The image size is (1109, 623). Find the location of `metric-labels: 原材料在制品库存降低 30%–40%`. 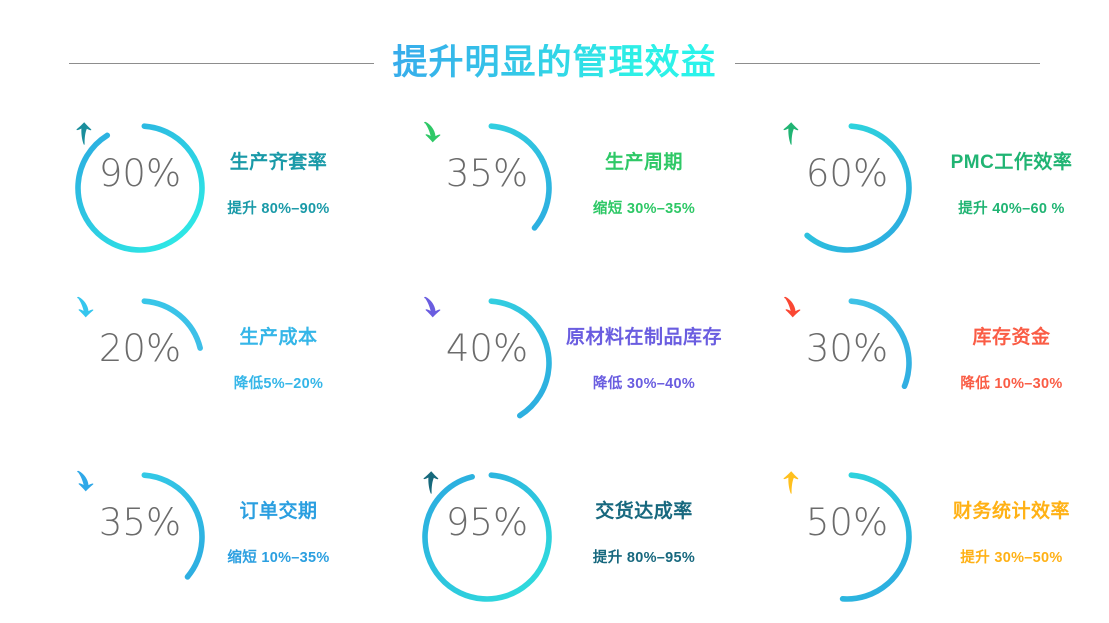

metric-labels: 原材料在制品库存降低 30%–40% is located at coordinates (647, 362).